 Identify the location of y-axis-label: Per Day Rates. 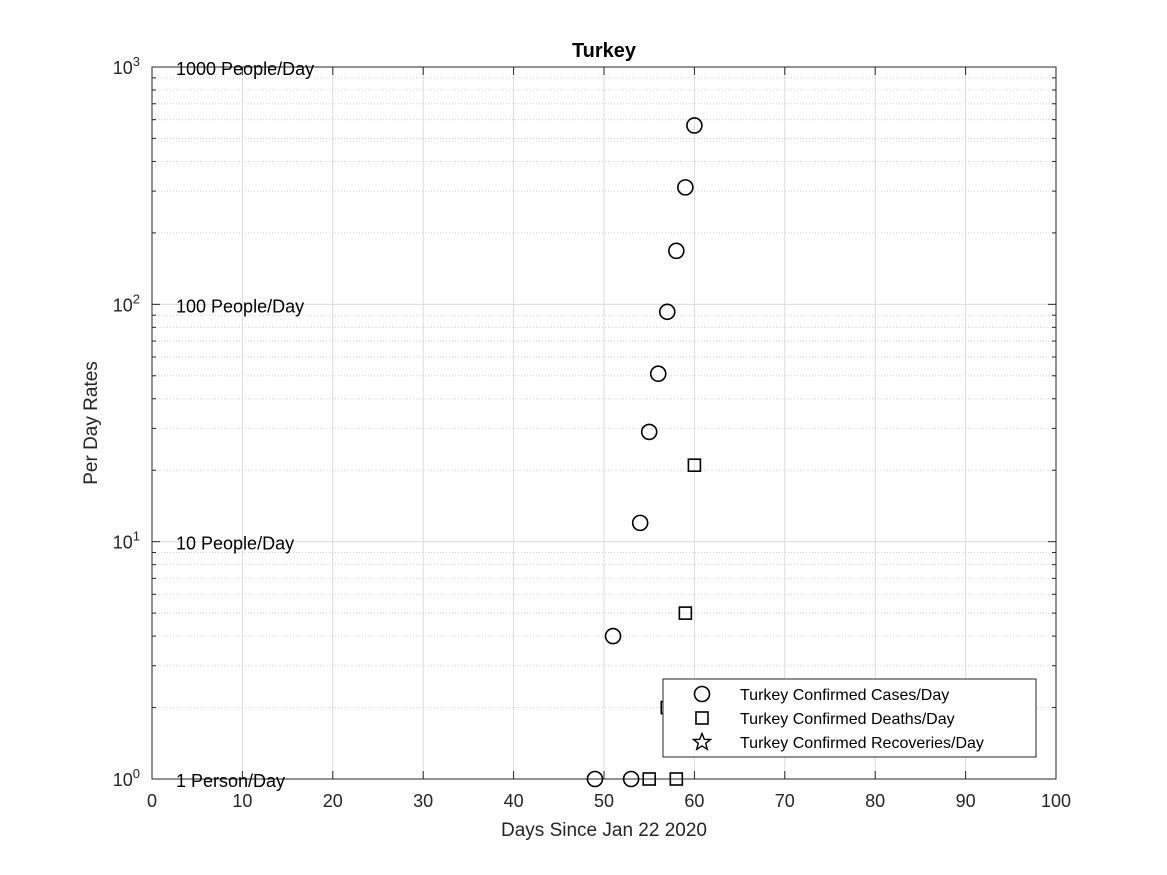
(91, 423).